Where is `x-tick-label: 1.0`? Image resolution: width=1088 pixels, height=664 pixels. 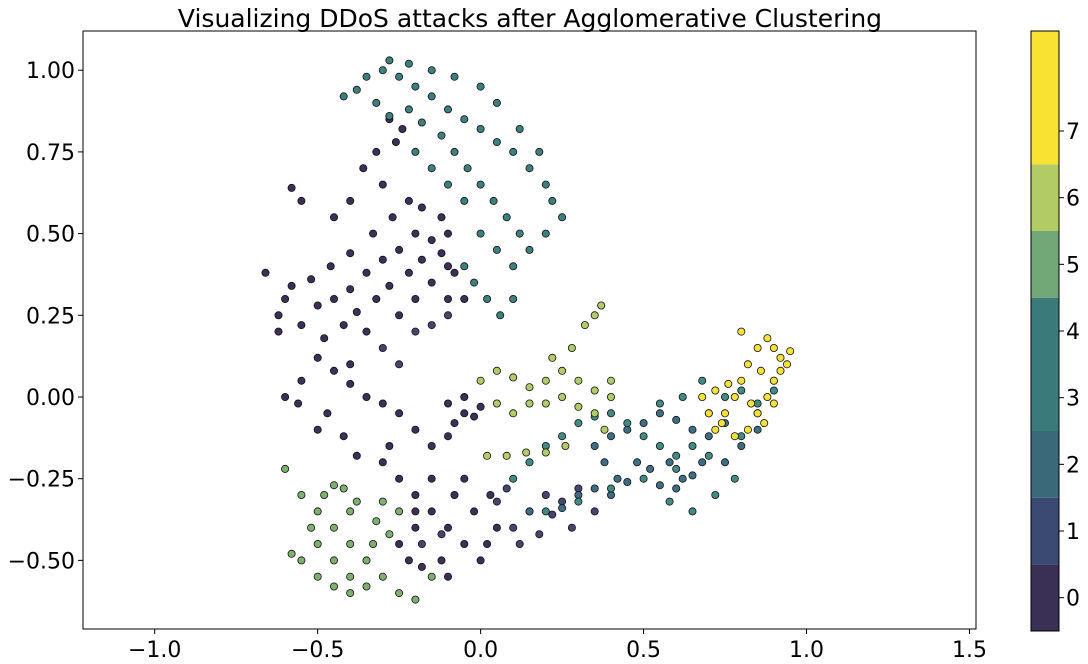 x-tick-label: 1.0 is located at coordinates (806, 650).